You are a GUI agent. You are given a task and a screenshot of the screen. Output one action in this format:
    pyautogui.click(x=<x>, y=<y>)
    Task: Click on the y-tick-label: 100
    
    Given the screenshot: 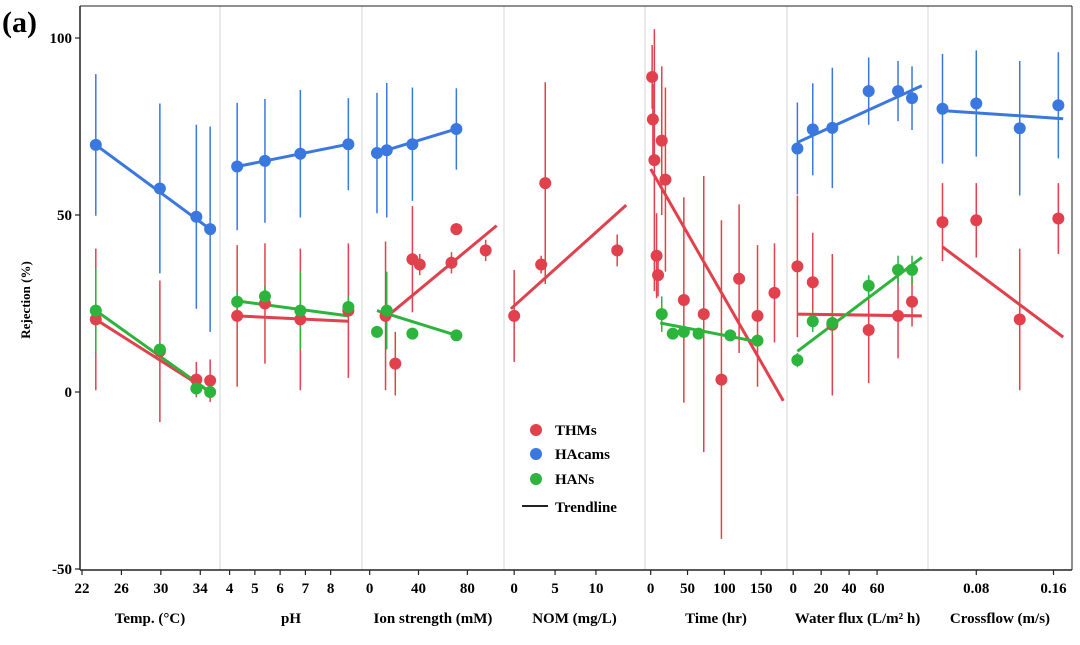 What is the action you would take?
    pyautogui.click(x=61, y=39)
    